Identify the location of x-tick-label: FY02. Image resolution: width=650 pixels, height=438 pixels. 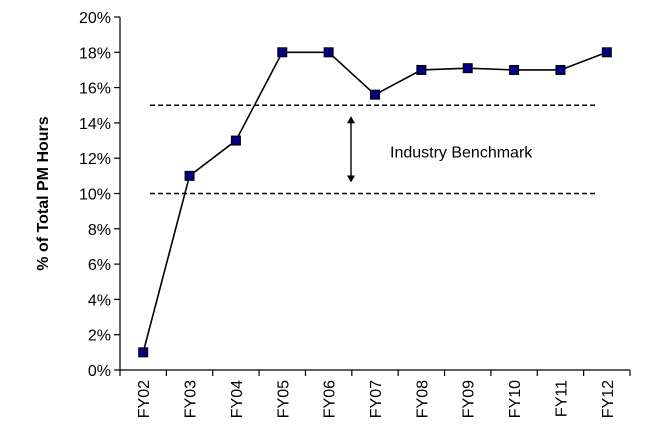
(144, 399).